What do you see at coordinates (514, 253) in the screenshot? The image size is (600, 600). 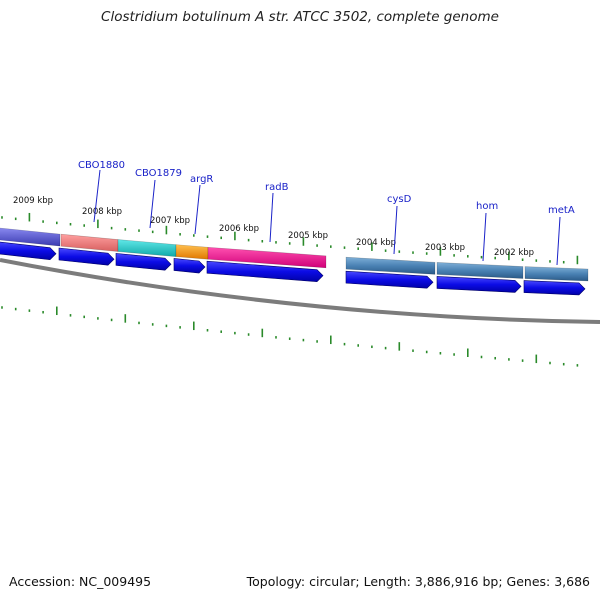 I see `scale-label: 2002 kbp` at bounding box center [514, 253].